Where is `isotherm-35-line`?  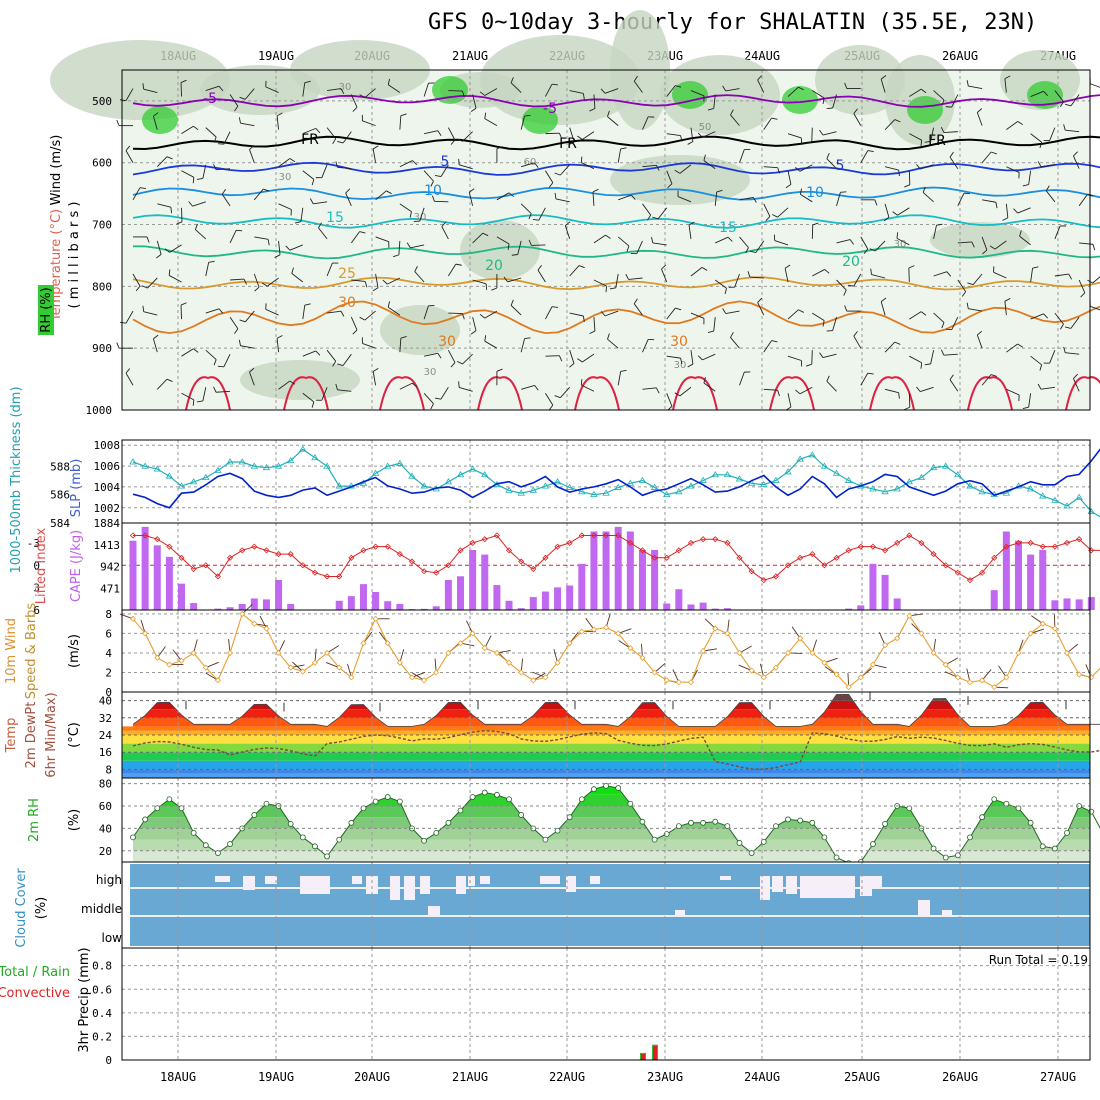 isotherm-35-line is located at coordinates (1082, 393).